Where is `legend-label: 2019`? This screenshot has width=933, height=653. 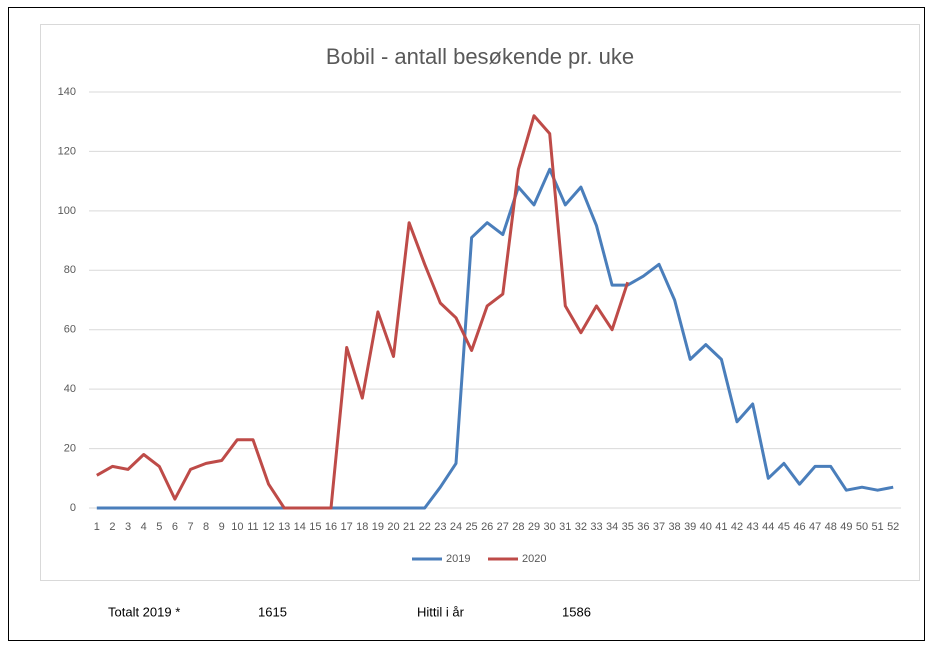 legend-label: 2019 is located at coordinates (458, 559).